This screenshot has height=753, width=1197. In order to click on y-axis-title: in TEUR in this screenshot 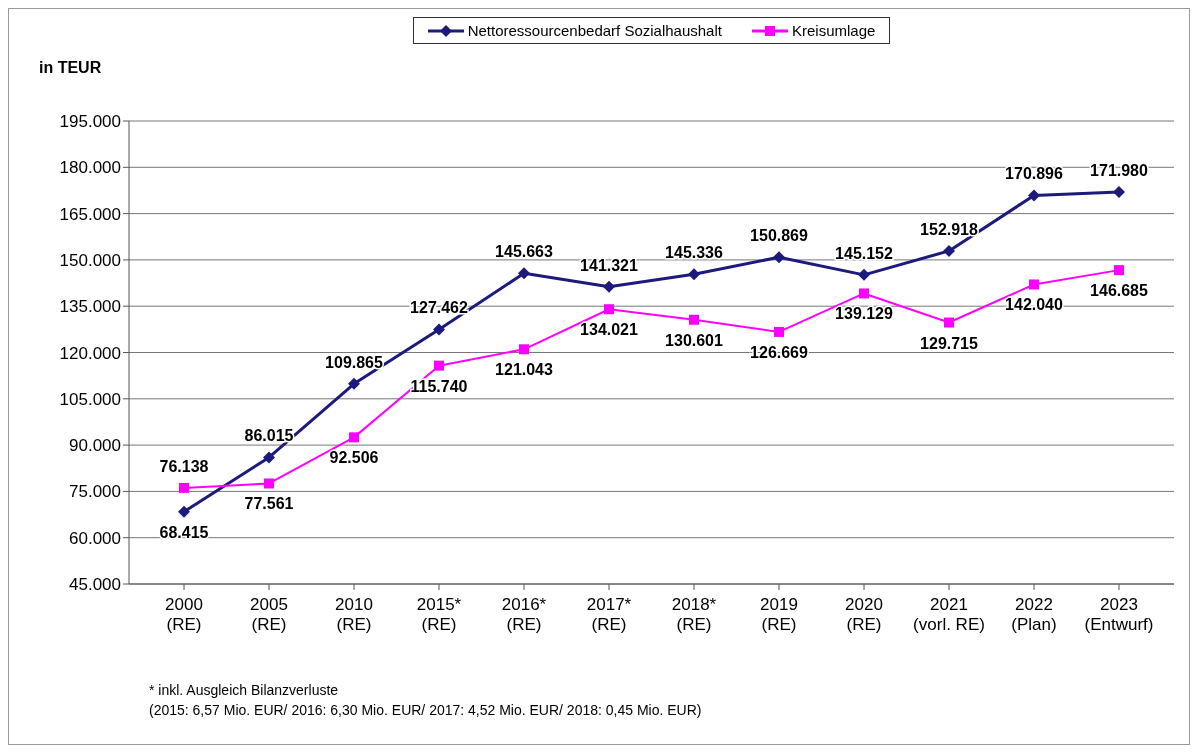, I will do `click(70, 68)`.